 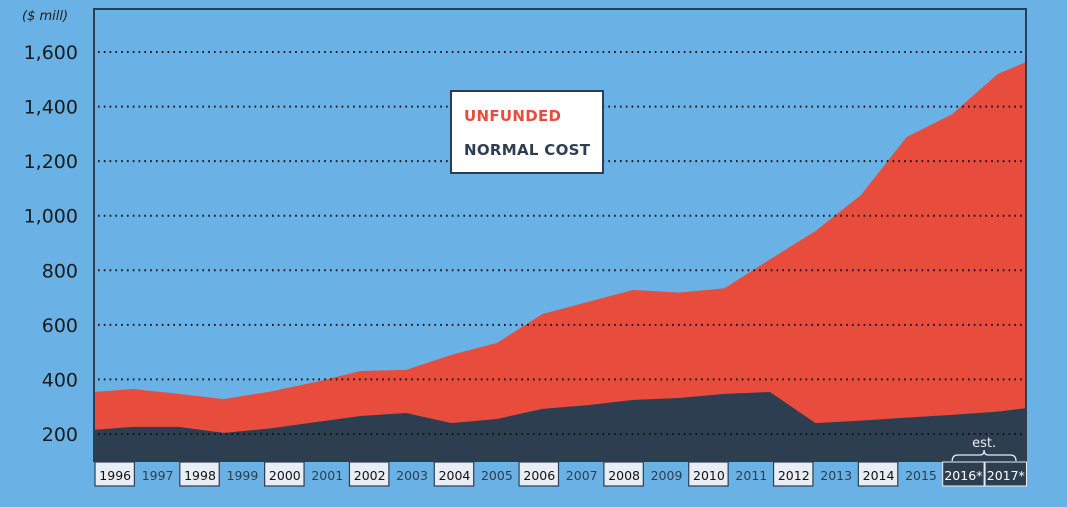 I want to click on x-tick-label: 2017*, so click(x=1006, y=475).